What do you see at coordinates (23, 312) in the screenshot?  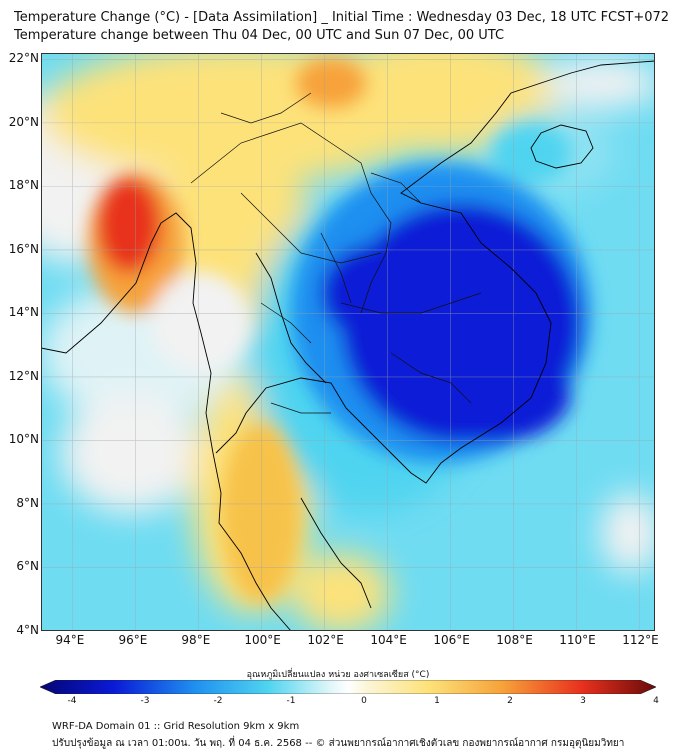 I see `lat-tick-label: 14°N` at bounding box center [23, 312].